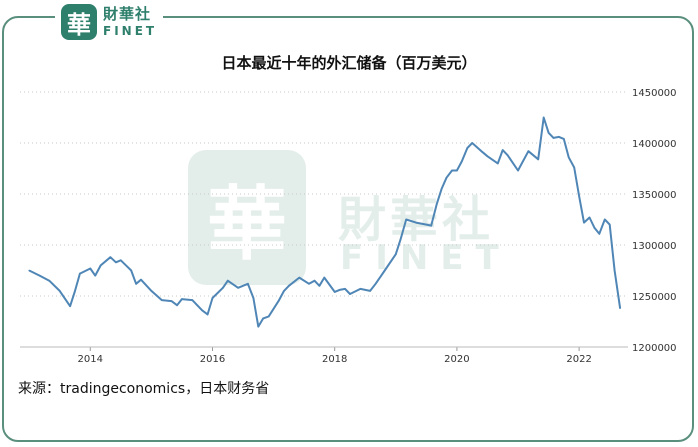 This screenshot has width=698, height=447. What do you see at coordinates (144, 389) in the screenshot?
I see `source-note: 来源：tradingeconomics，日本财务省` at bounding box center [144, 389].